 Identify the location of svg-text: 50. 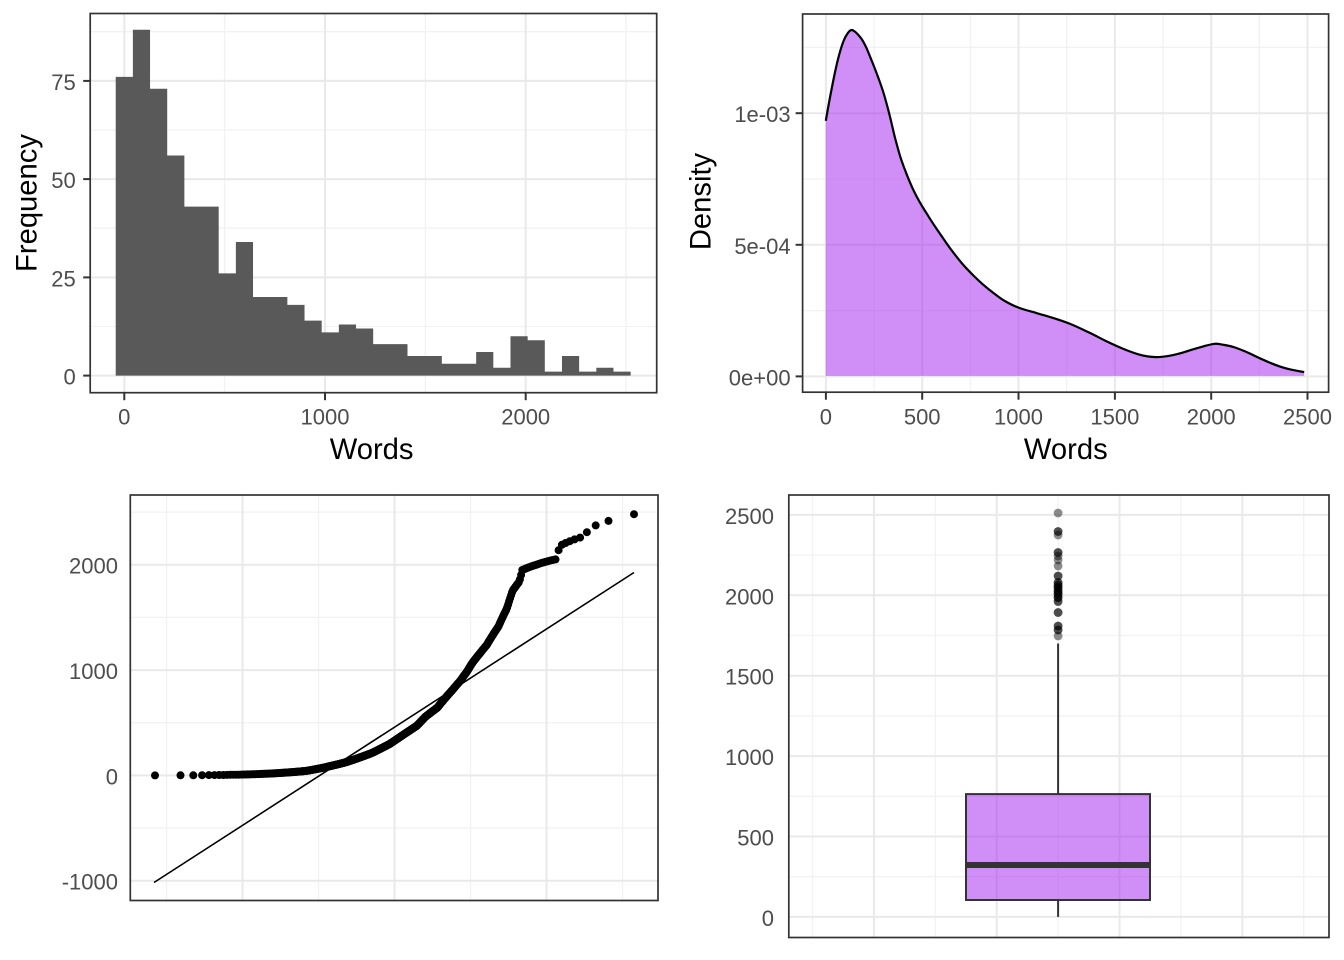
(63, 180).